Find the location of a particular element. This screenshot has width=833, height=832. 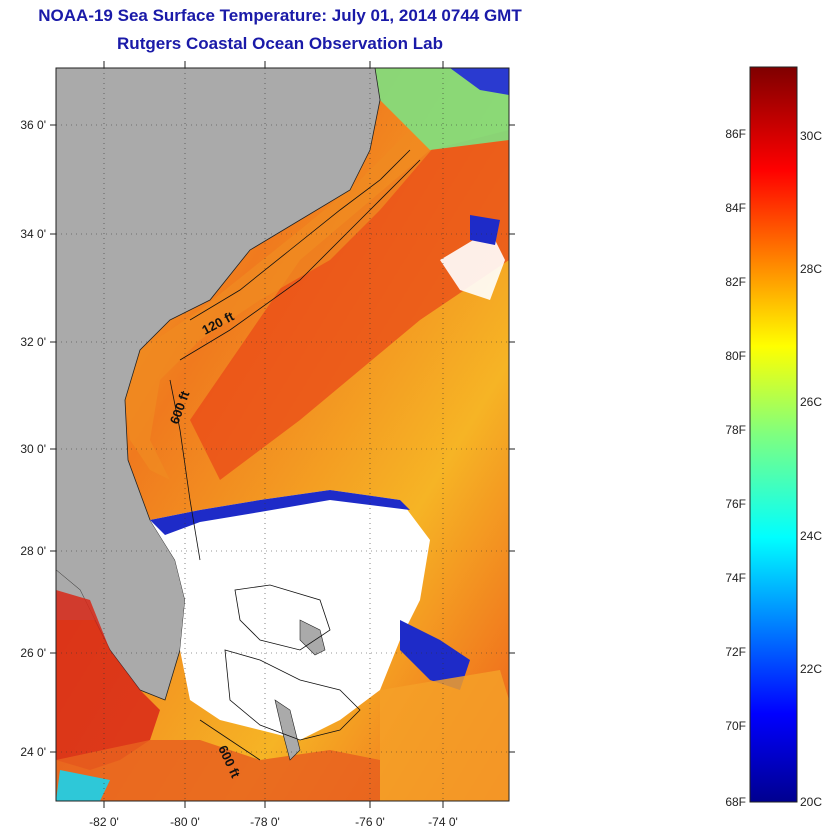

lat-label-34: 34 0' is located at coordinates (33, 234).